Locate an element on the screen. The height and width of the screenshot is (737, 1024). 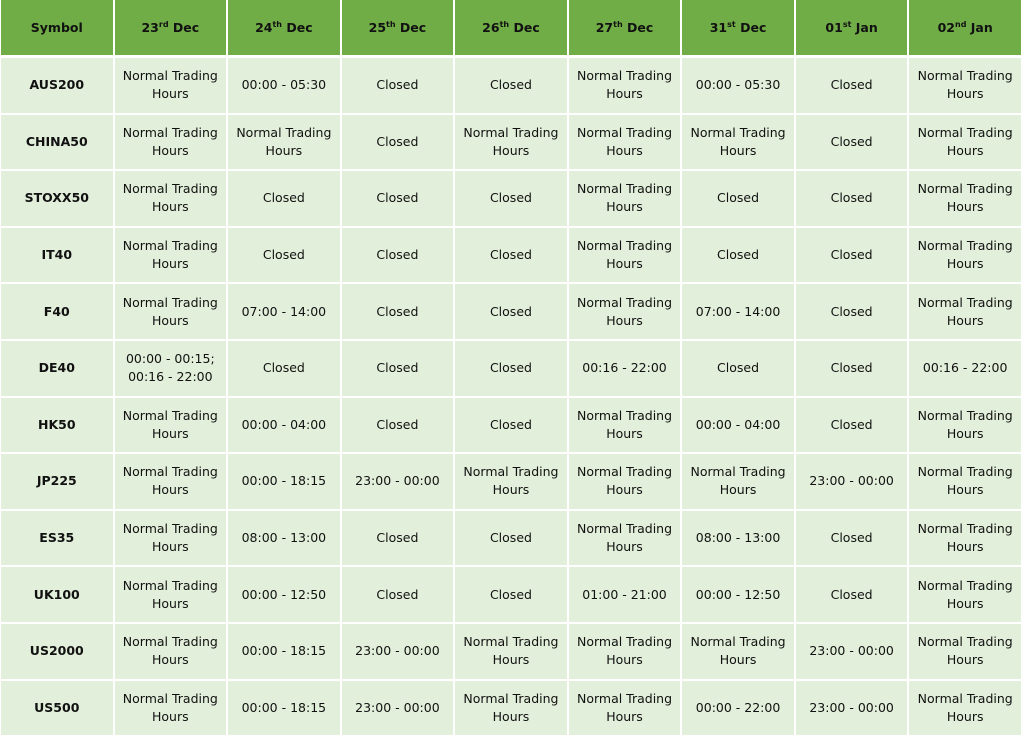
date-day: 23 is located at coordinates (150, 28).